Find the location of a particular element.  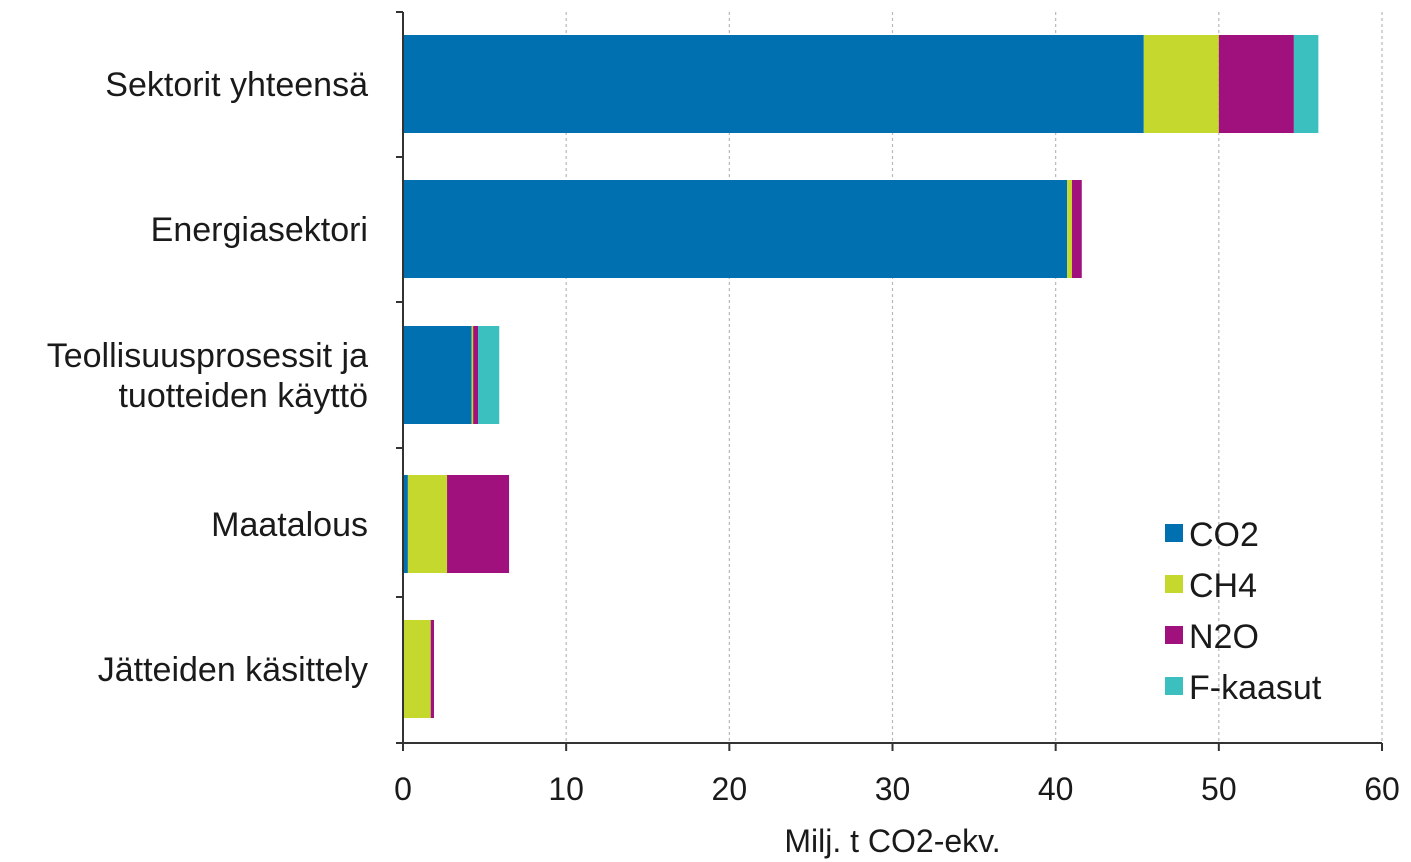

x-tick-label-60: 60 is located at coordinates (1382, 789).